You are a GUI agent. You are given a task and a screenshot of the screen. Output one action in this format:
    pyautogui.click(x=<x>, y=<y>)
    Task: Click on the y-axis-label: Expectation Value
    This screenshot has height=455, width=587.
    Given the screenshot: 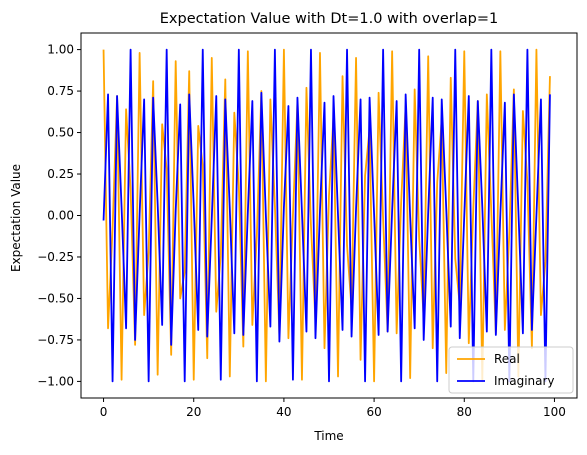 What is the action you would take?
    pyautogui.click(x=16, y=218)
    